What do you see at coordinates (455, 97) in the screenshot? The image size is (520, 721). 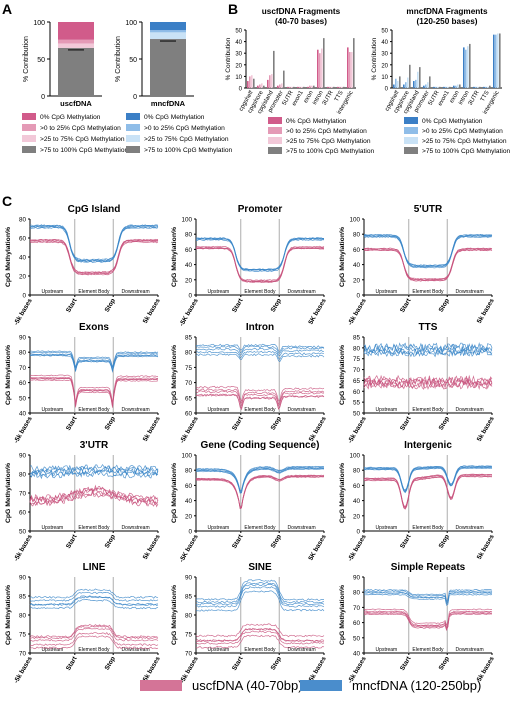 I see `category-label: exon` at bounding box center [455, 97].